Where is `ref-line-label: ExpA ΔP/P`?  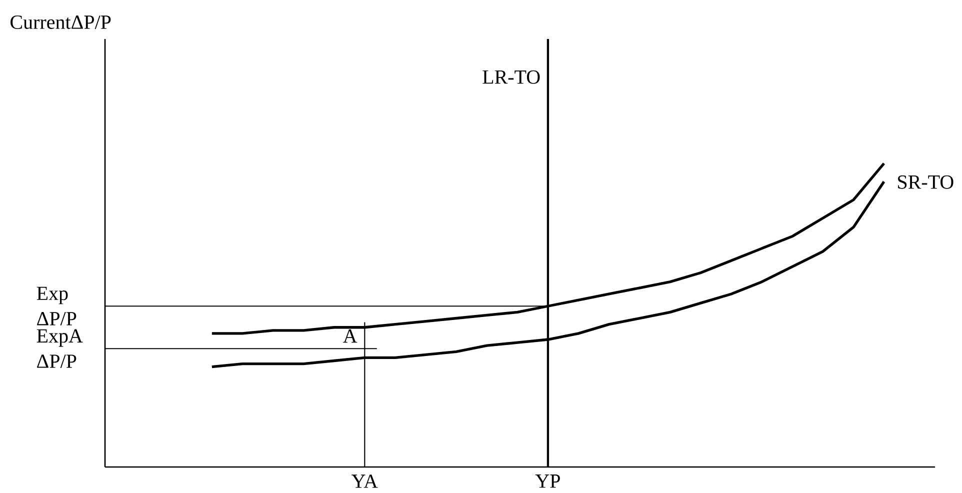
ref-line-label: ExpA ΔP/P is located at coordinates (59, 348).